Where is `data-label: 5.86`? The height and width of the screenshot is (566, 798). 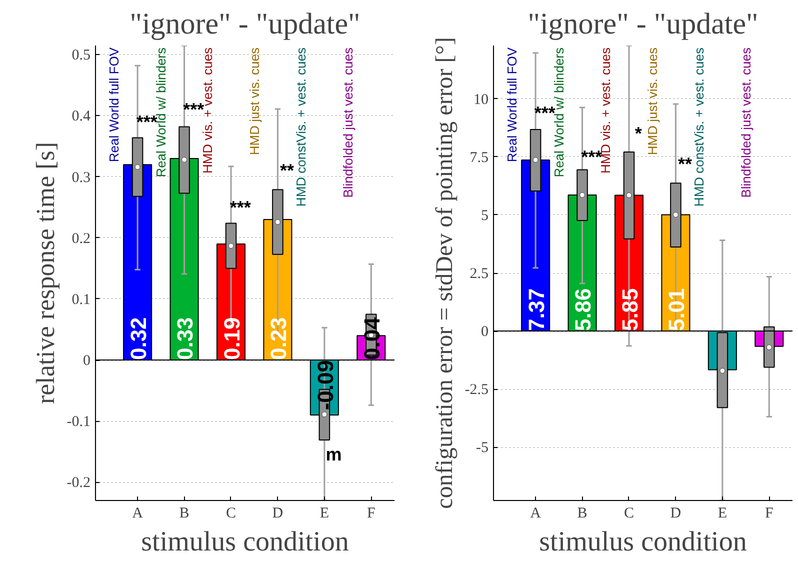
data-label: 5.86 is located at coordinates (583, 310).